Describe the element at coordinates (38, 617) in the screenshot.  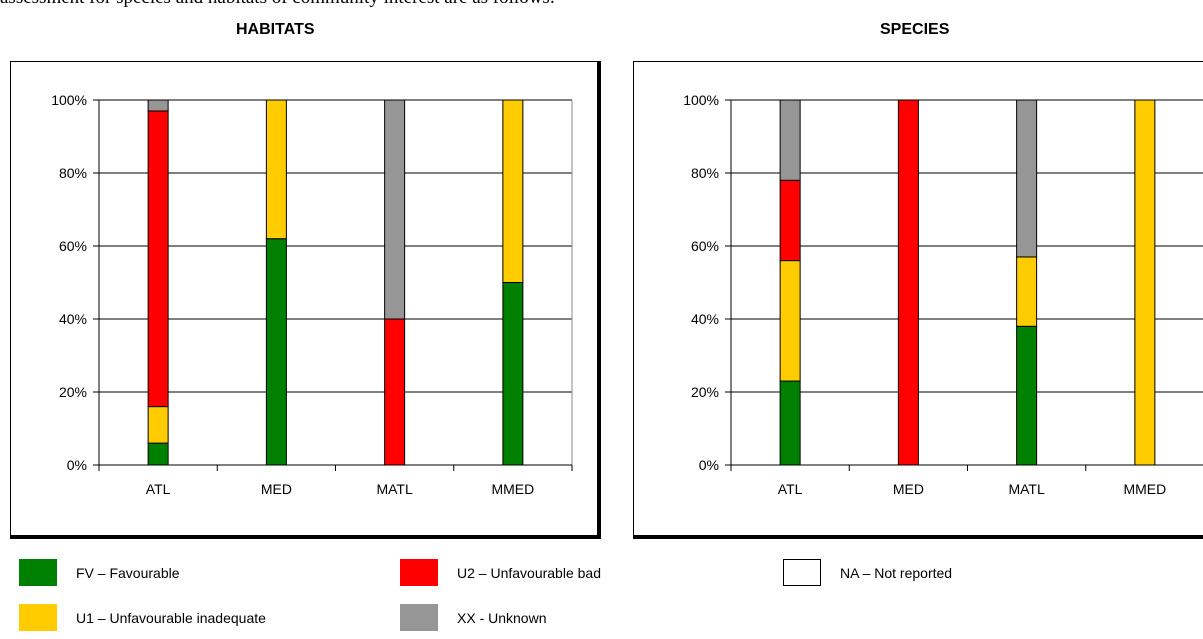
I see `legend-swatch-u1` at that location.